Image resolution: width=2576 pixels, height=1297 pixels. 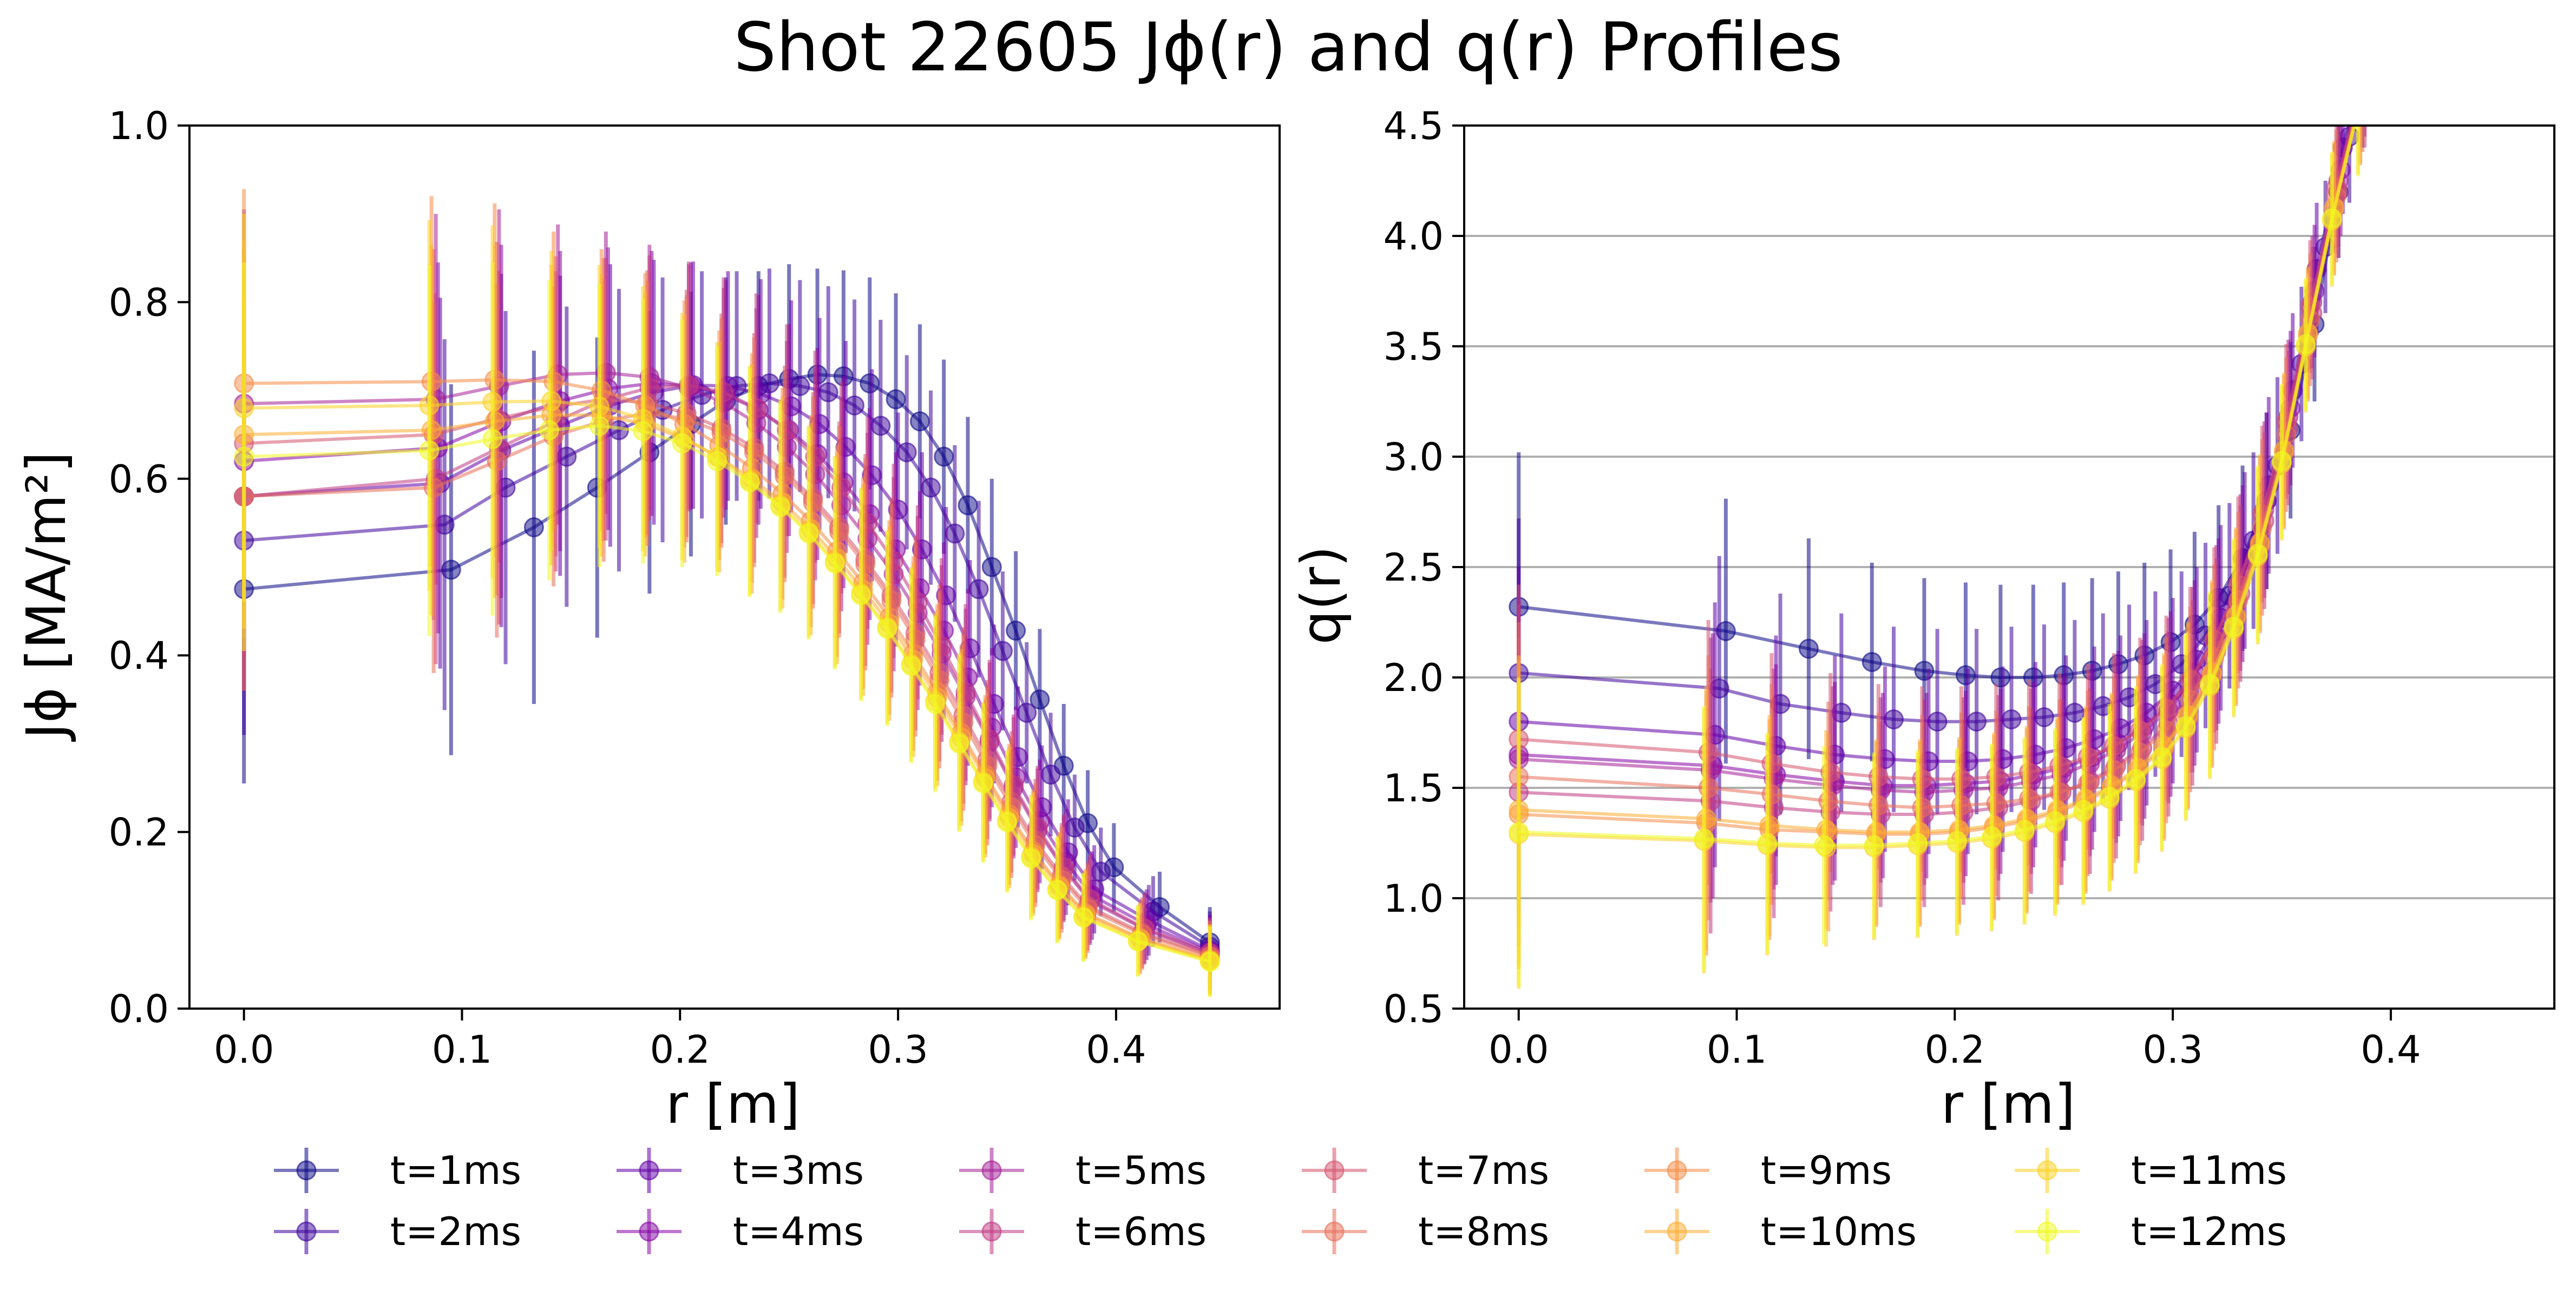 I want to click on y-tick-label: 1.5, so click(x=1414, y=789).